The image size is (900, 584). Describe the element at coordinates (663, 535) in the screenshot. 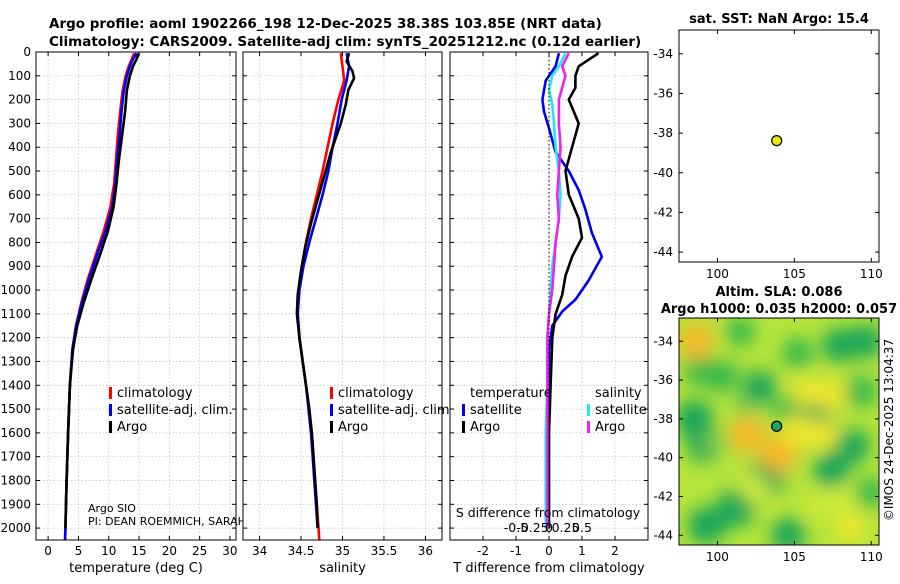

I see `sla_map-ytick-label: -44` at that location.